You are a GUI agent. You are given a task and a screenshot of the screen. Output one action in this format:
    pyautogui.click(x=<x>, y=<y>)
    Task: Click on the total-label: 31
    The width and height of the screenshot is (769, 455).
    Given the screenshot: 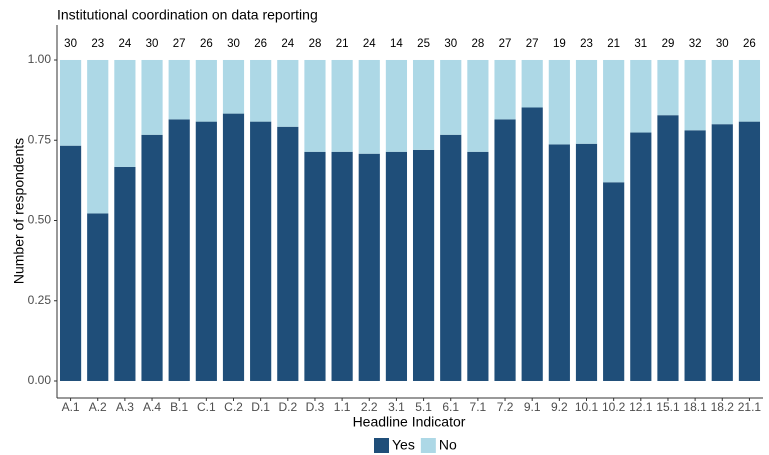 What is the action you would take?
    pyautogui.click(x=640, y=44)
    